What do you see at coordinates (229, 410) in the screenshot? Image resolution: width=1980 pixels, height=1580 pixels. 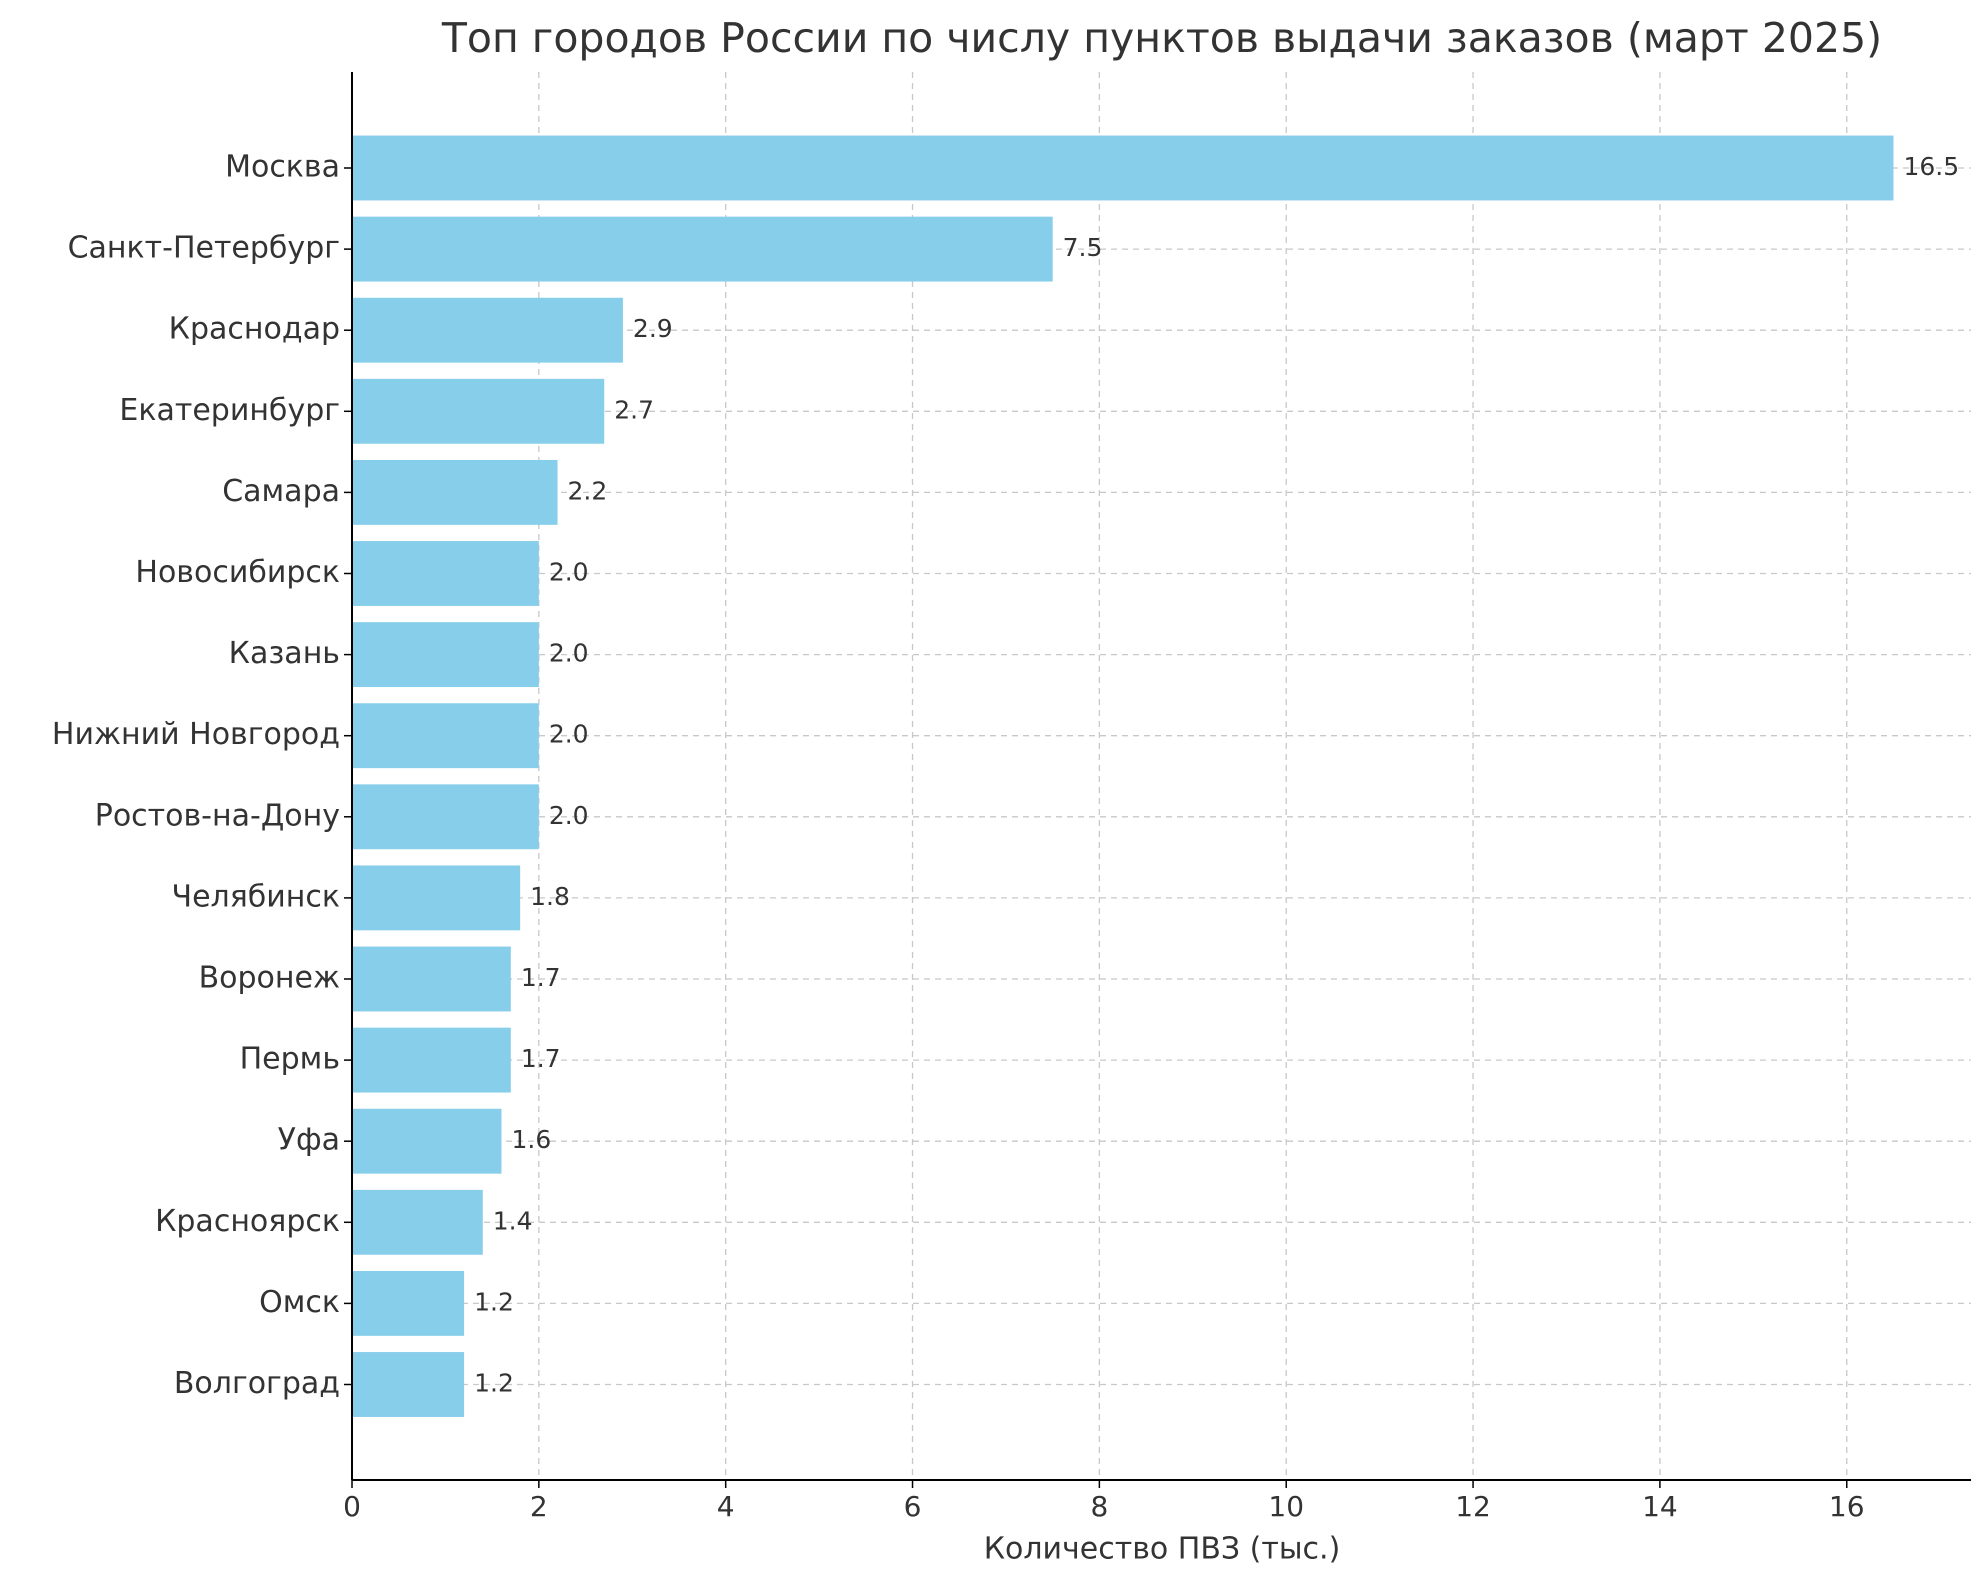 I see `y-tick-label: Екатеринбург` at bounding box center [229, 410].